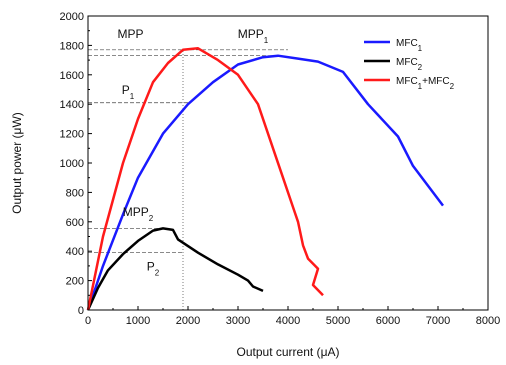  What do you see at coordinates (188, 321) in the screenshot?
I see `x-tick-label: 2000` at bounding box center [188, 321].